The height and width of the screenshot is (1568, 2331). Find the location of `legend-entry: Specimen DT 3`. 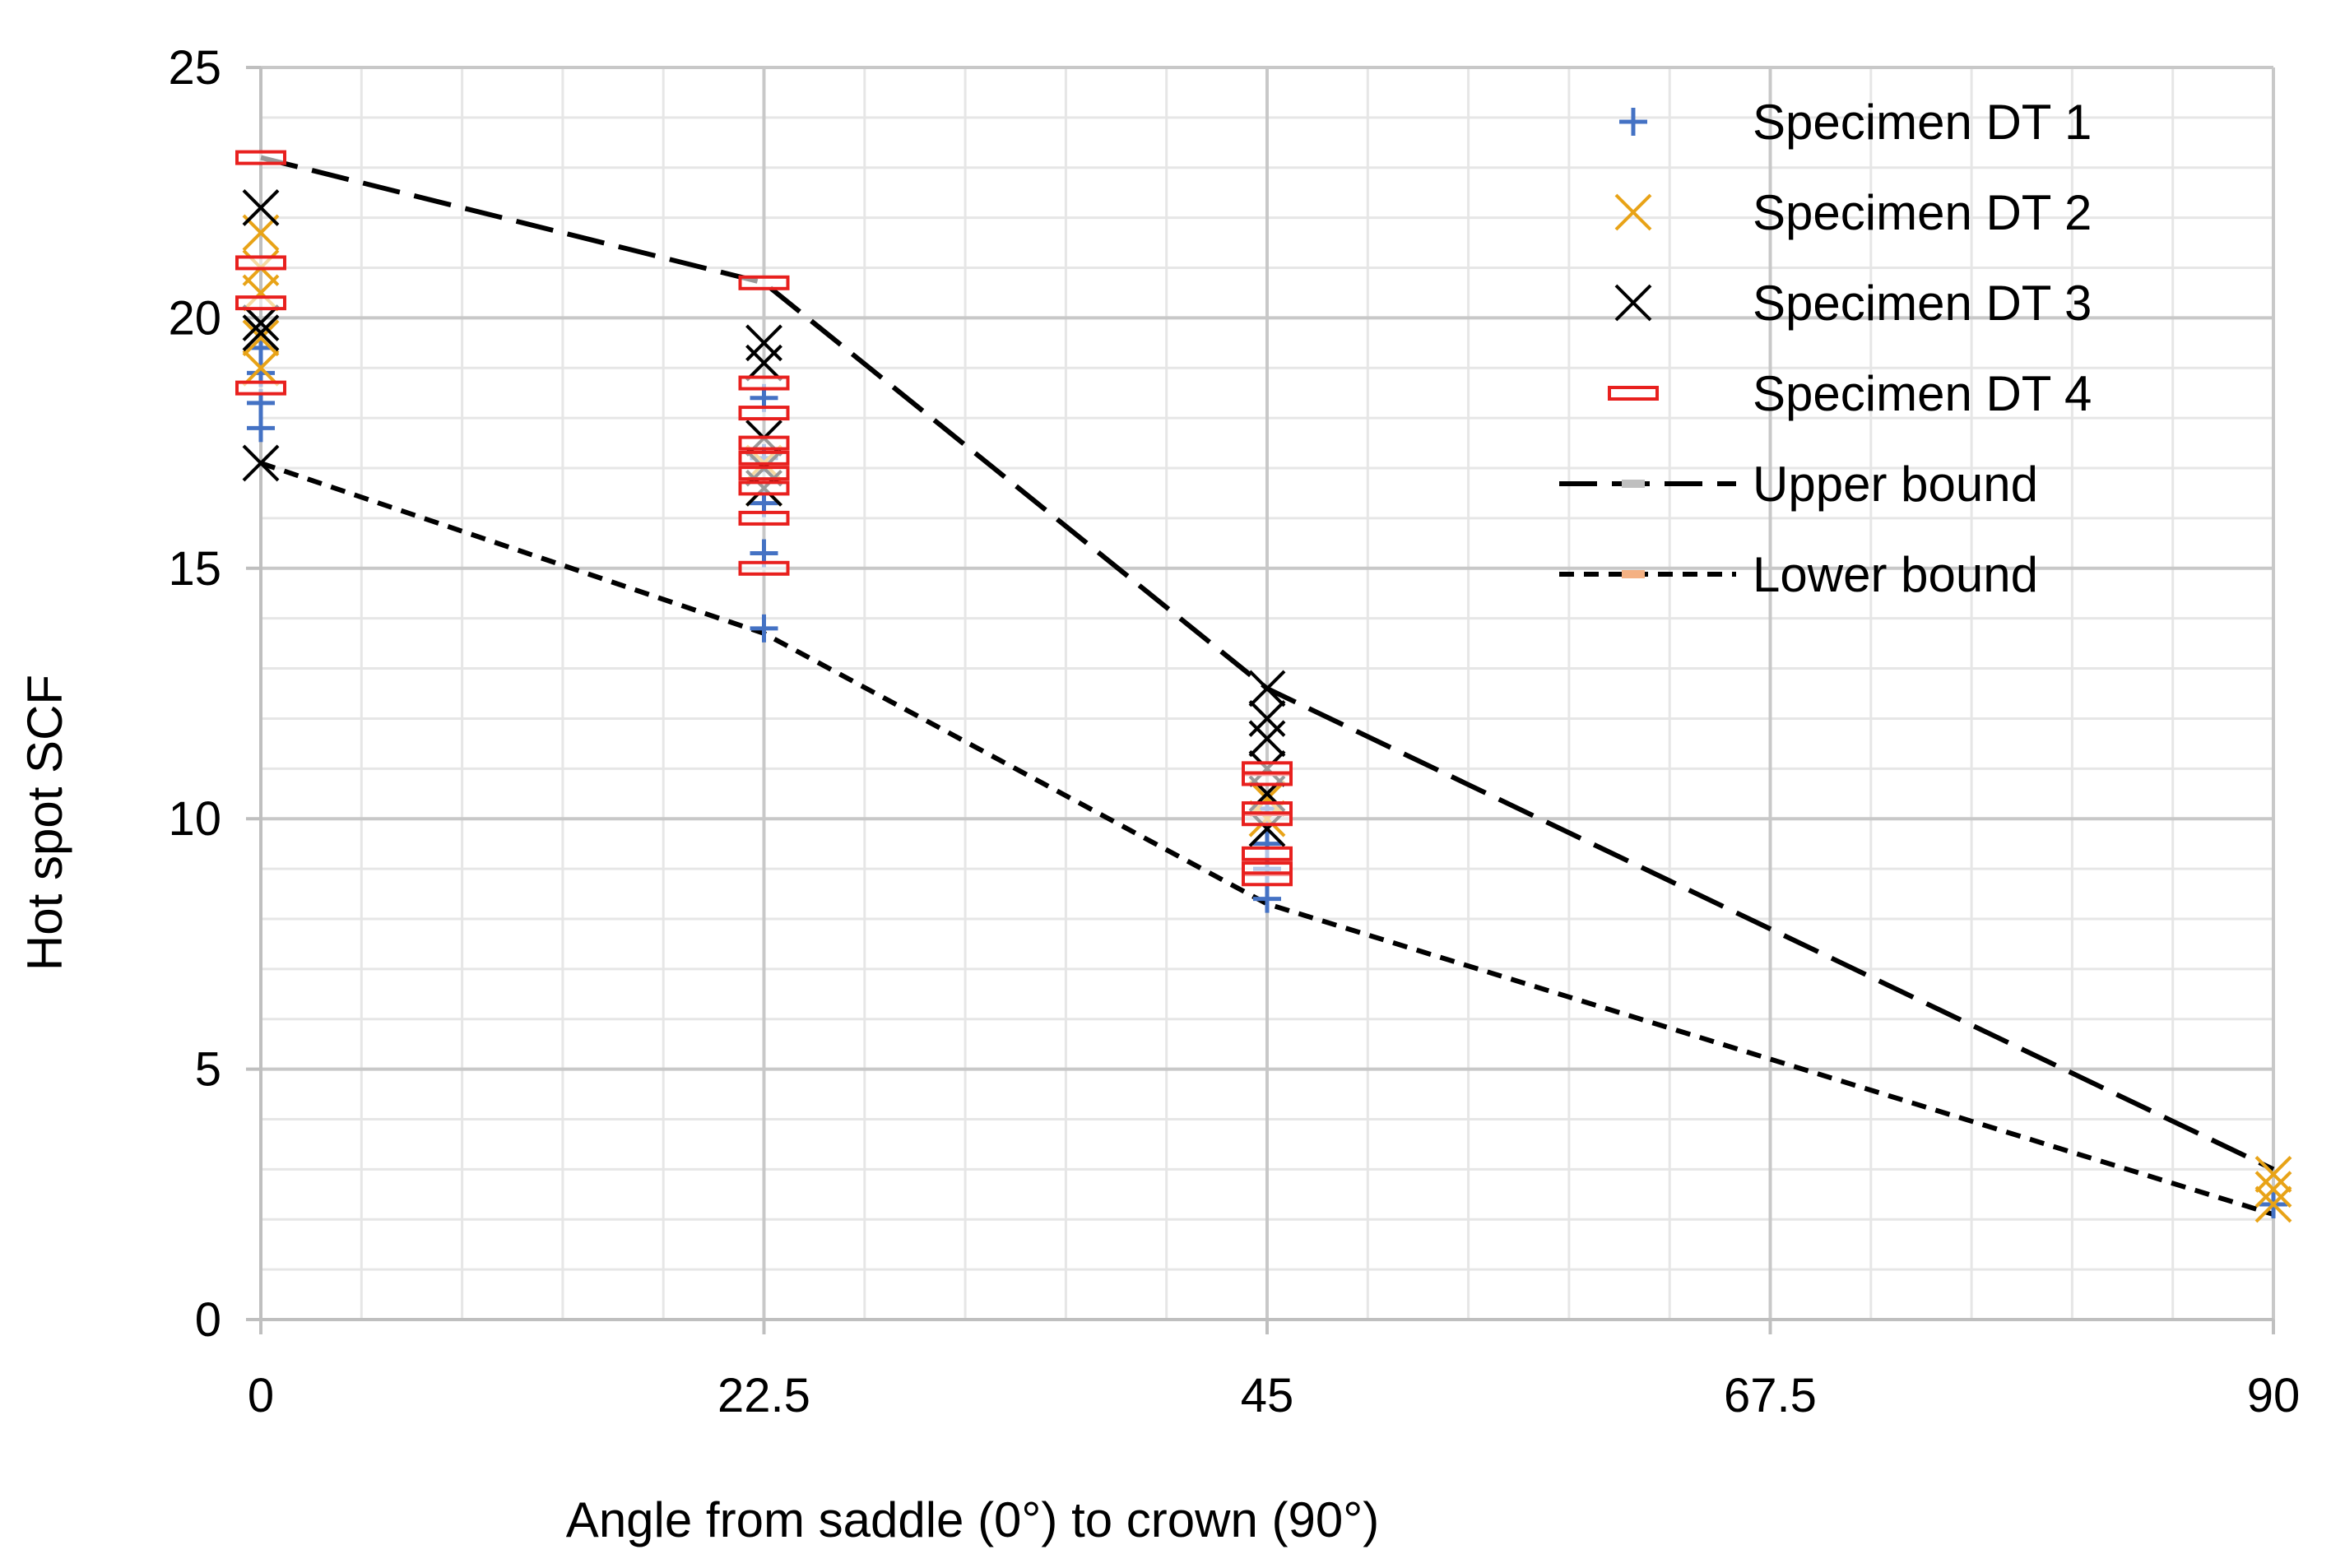

legend-entry: Specimen DT 3 is located at coordinates (1853, 303).